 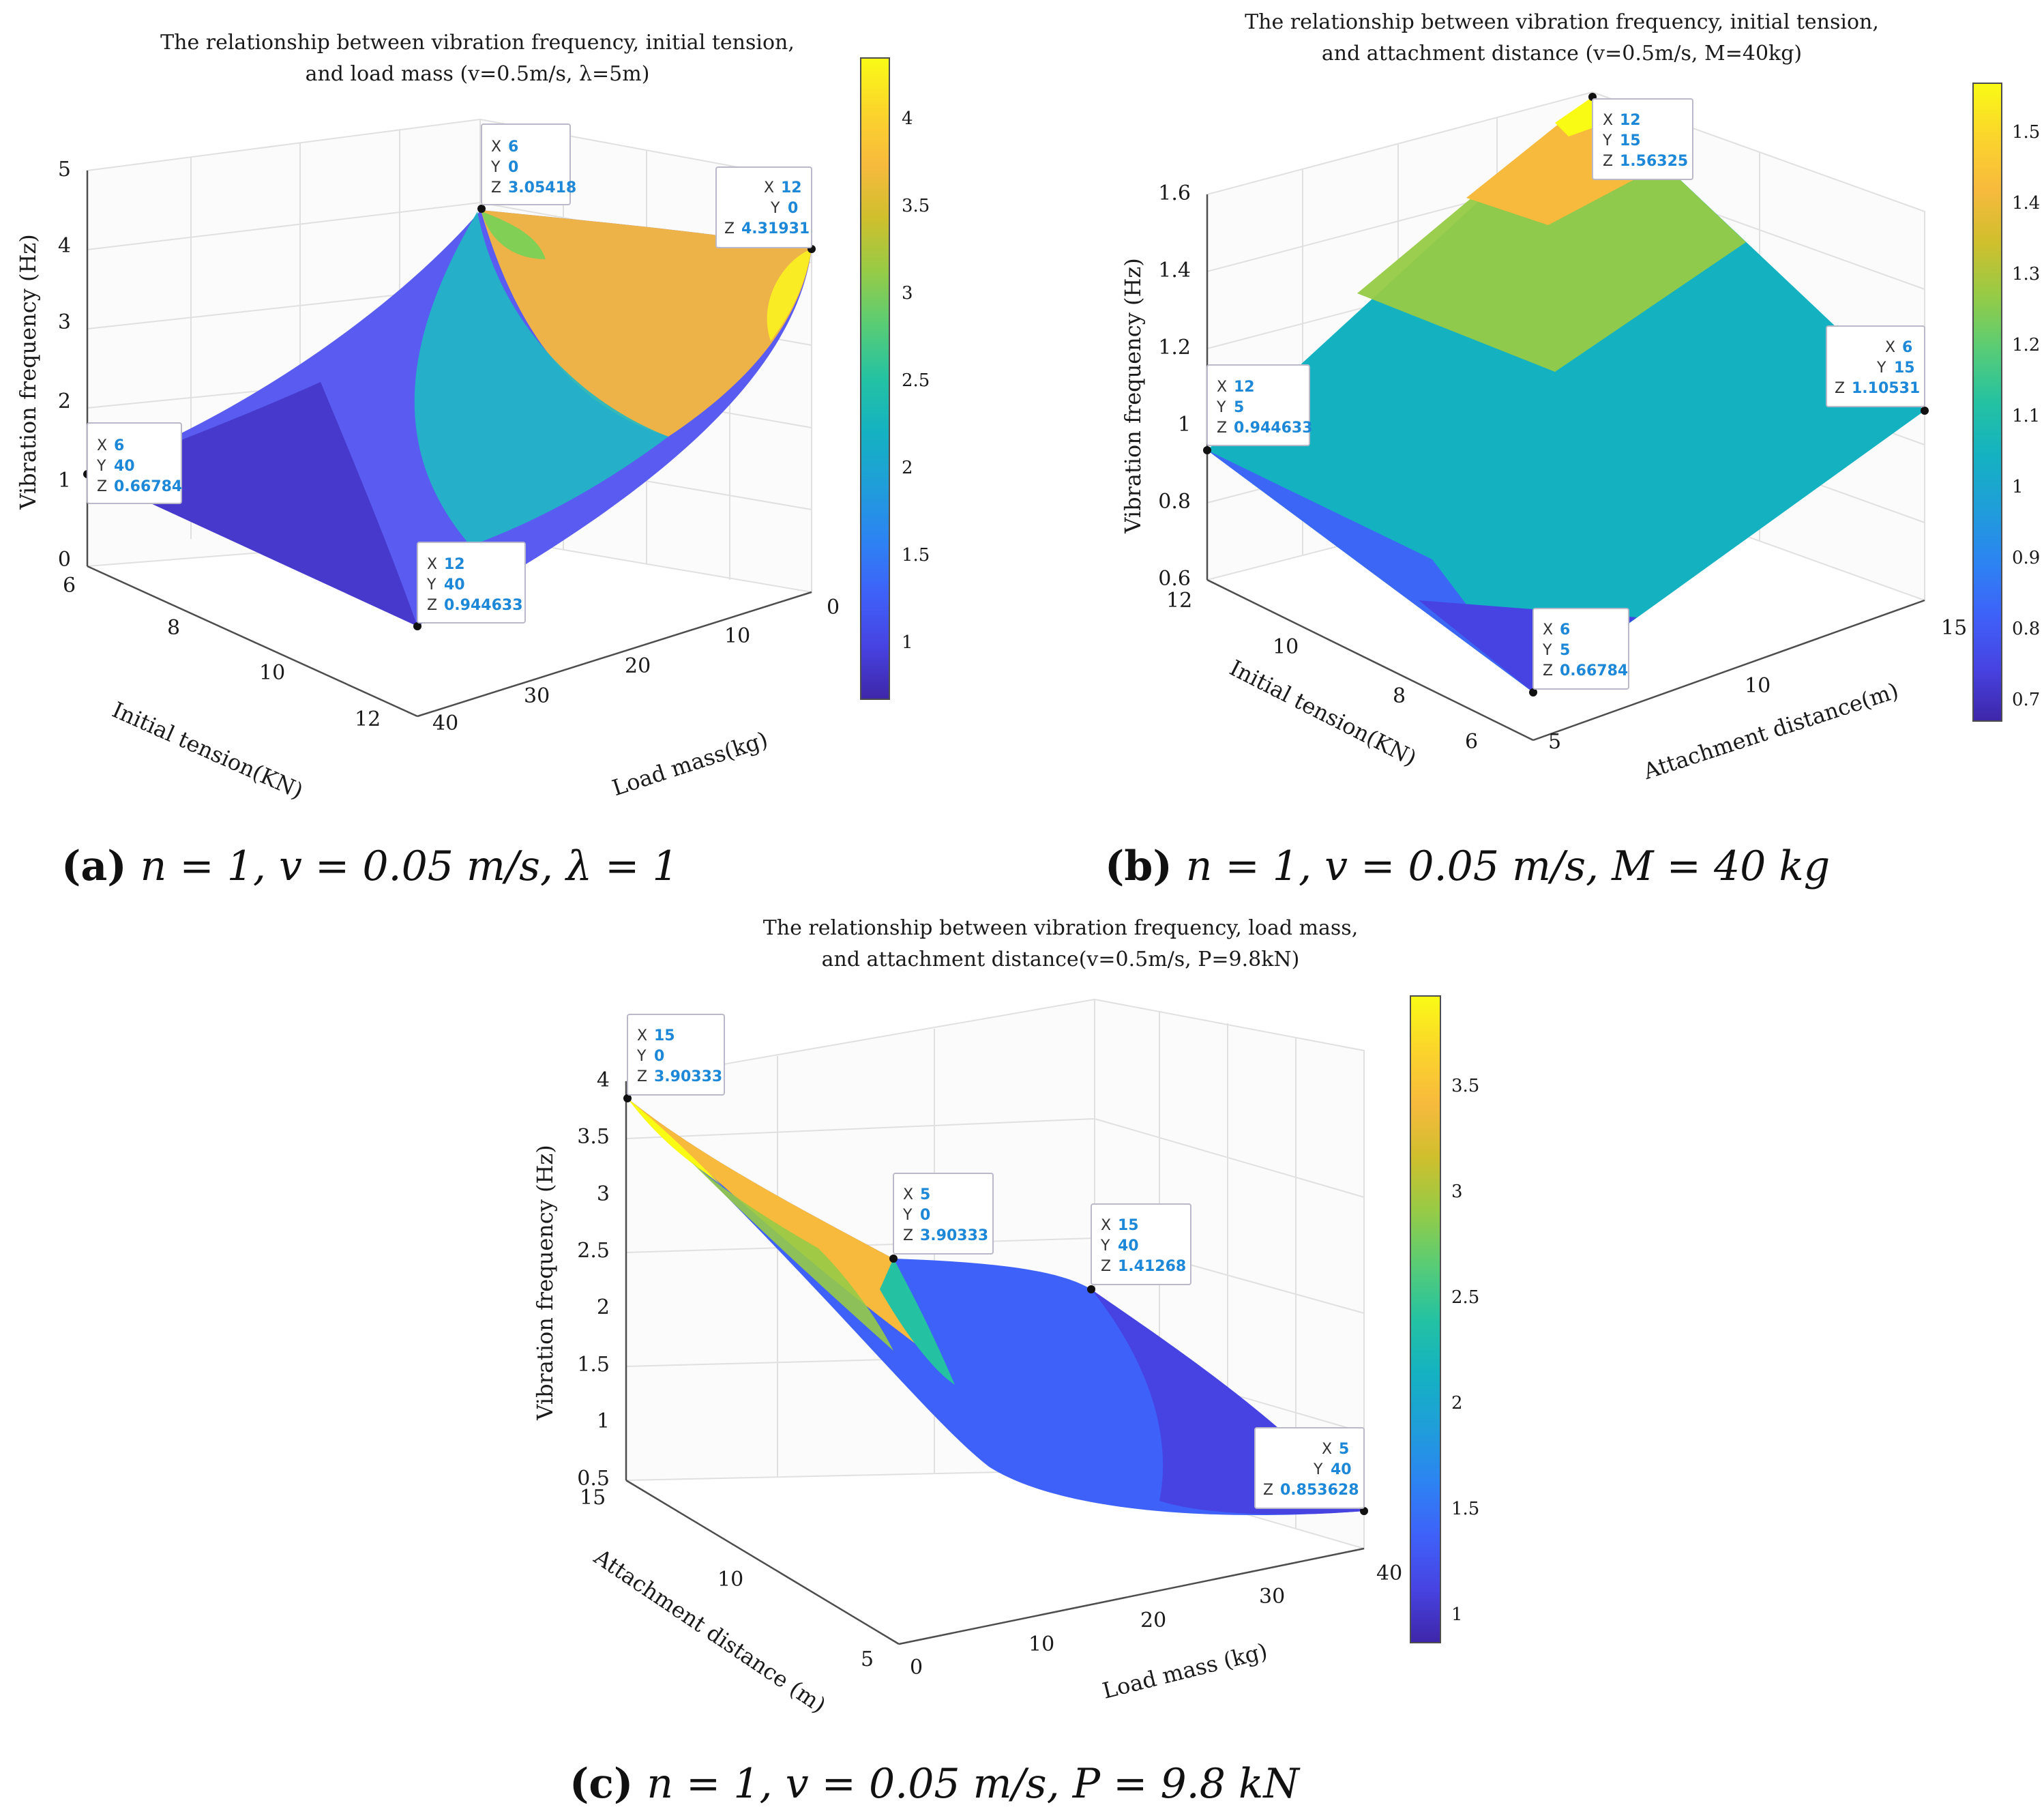 I want to click on chart-a-y-label: Load mass(kg), so click(x=690, y=764).